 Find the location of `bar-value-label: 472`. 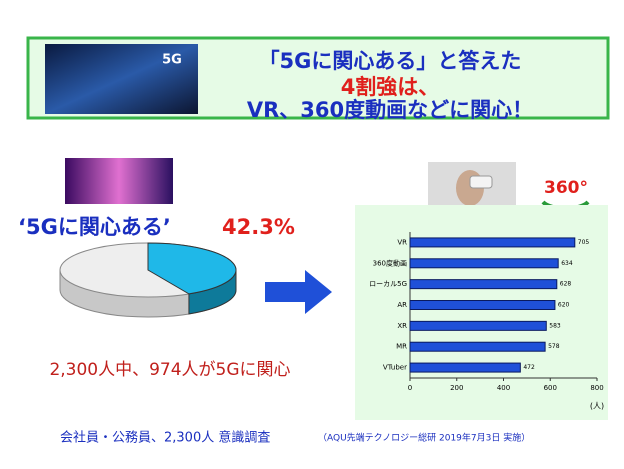

bar-value-label: 472 is located at coordinates (529, 367).